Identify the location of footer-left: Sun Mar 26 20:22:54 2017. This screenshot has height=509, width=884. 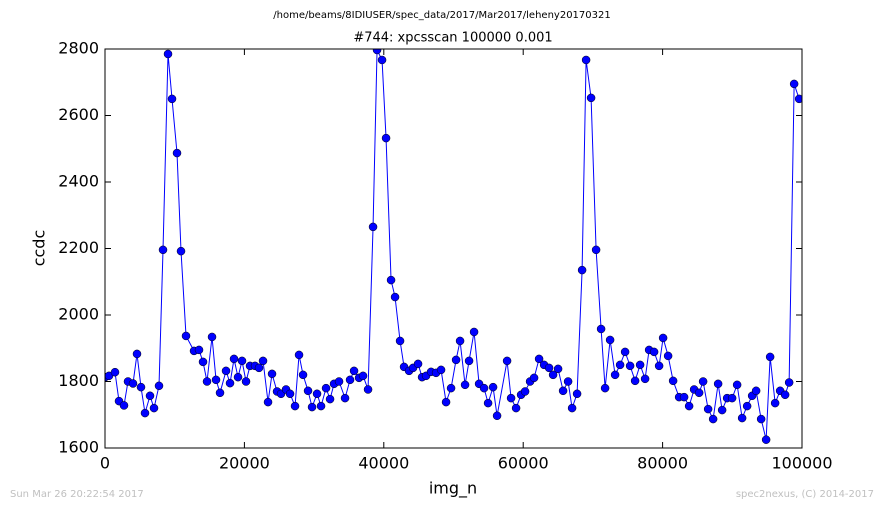
(77, 494).